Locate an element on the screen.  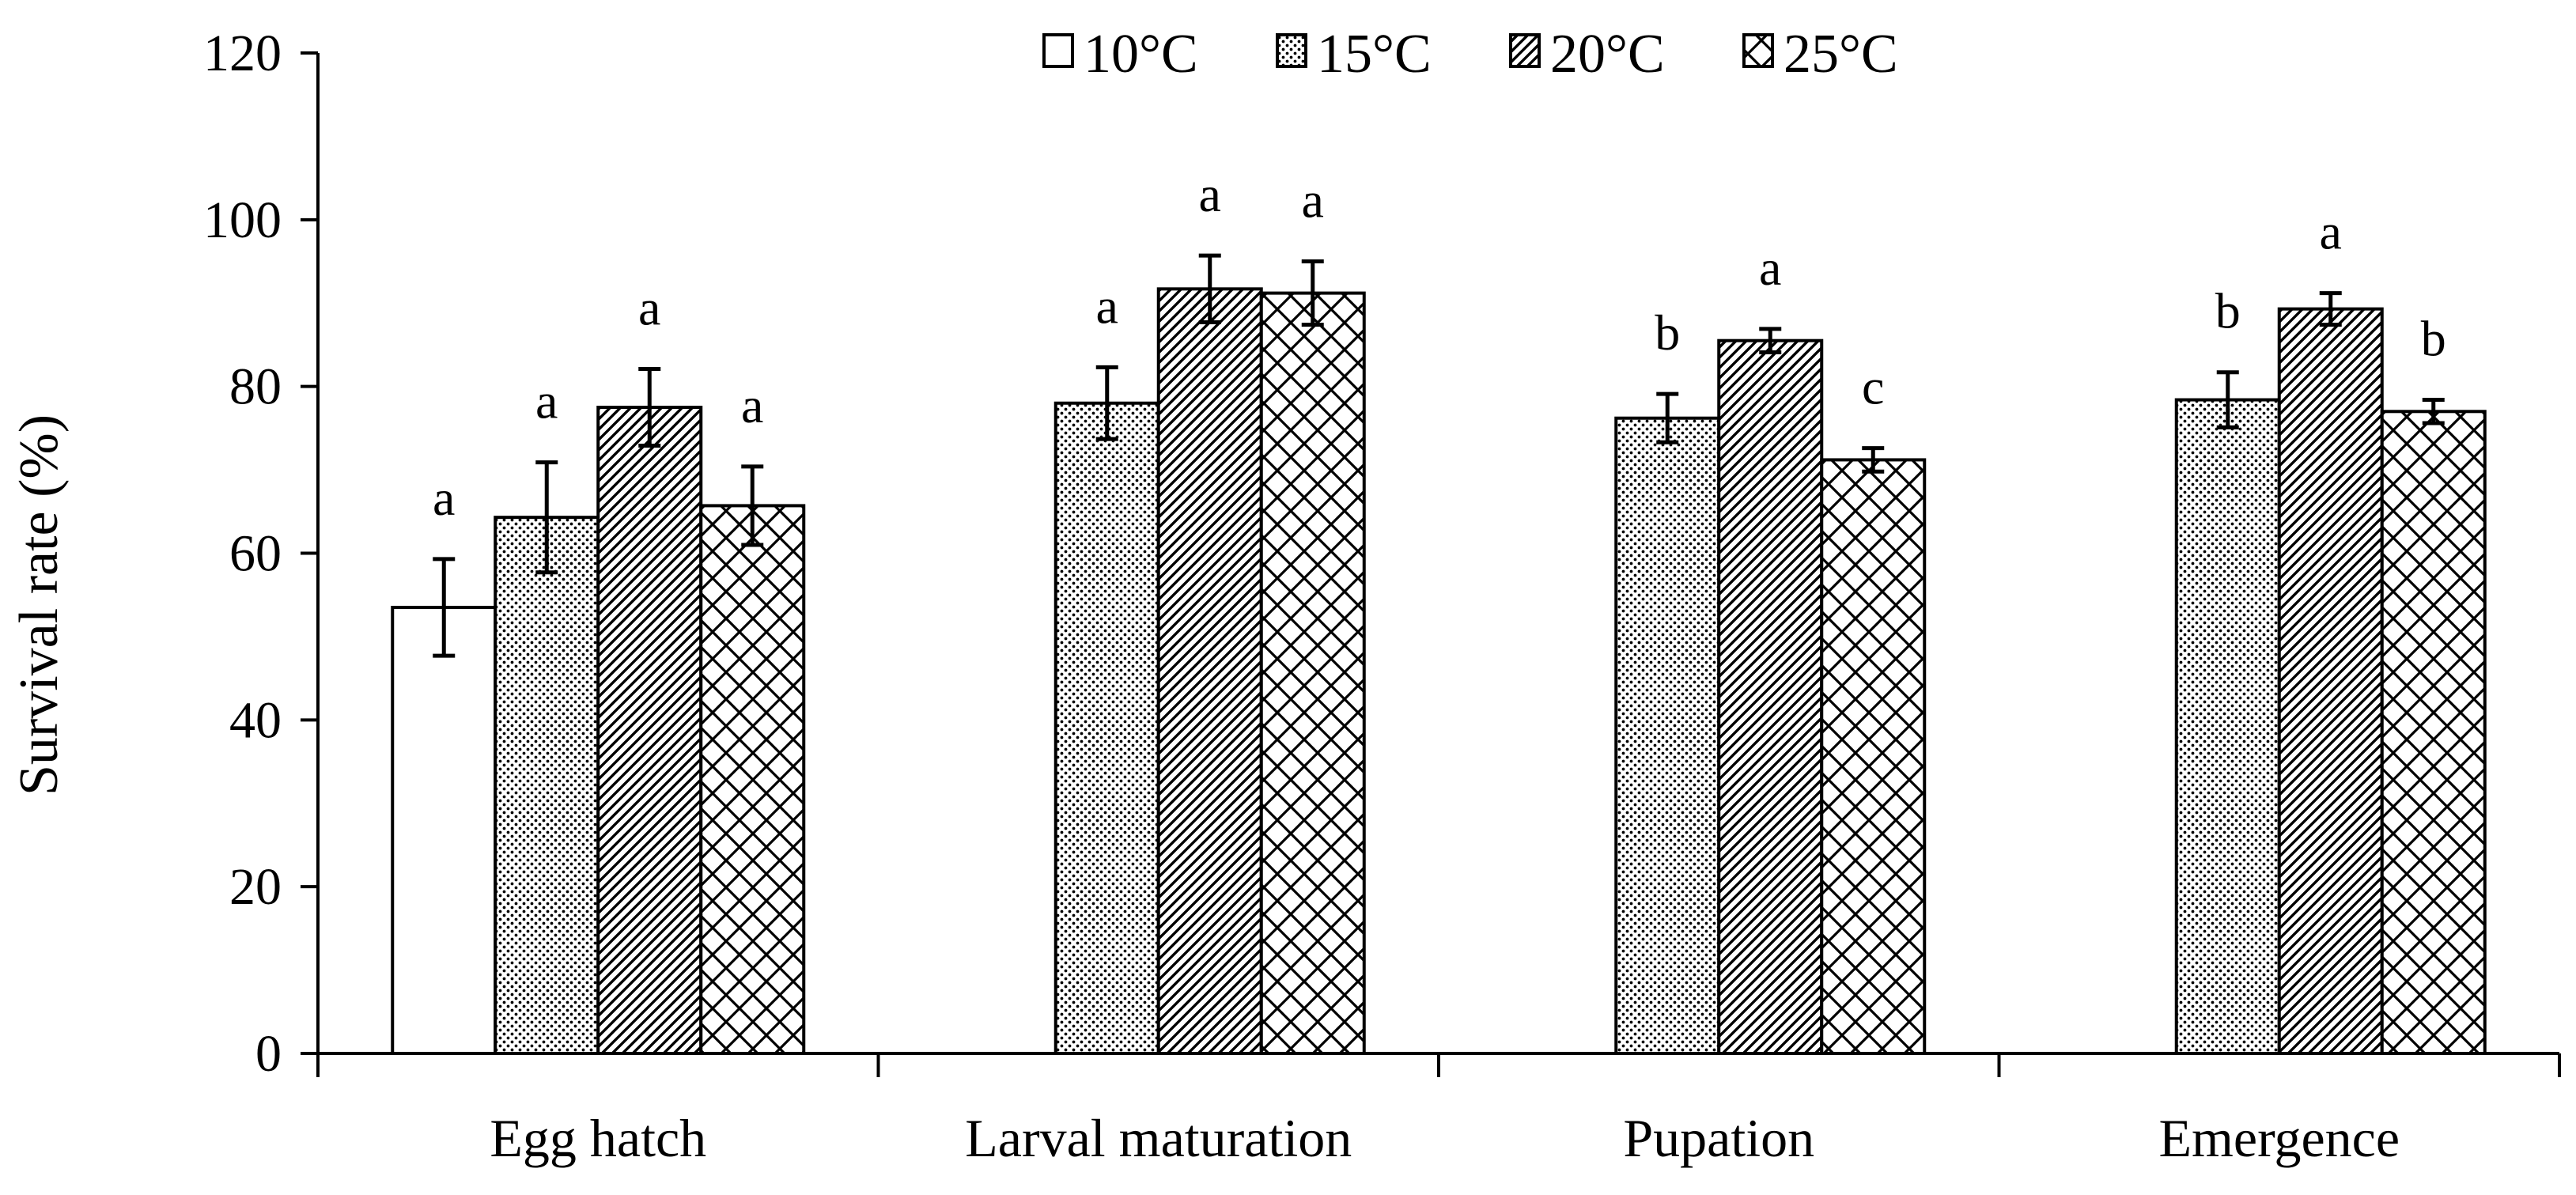
y-tick-label: 0 is located at coordinates (269, 1054).